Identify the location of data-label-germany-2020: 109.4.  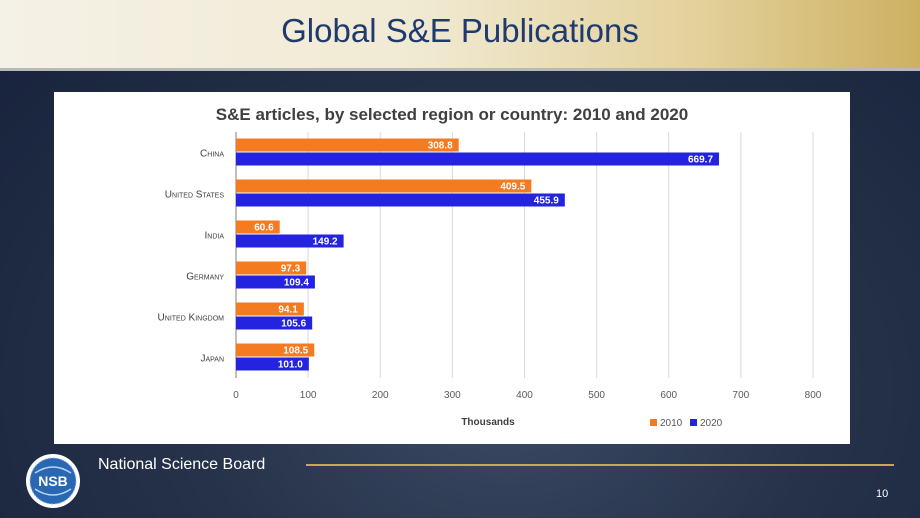
(296, 283).